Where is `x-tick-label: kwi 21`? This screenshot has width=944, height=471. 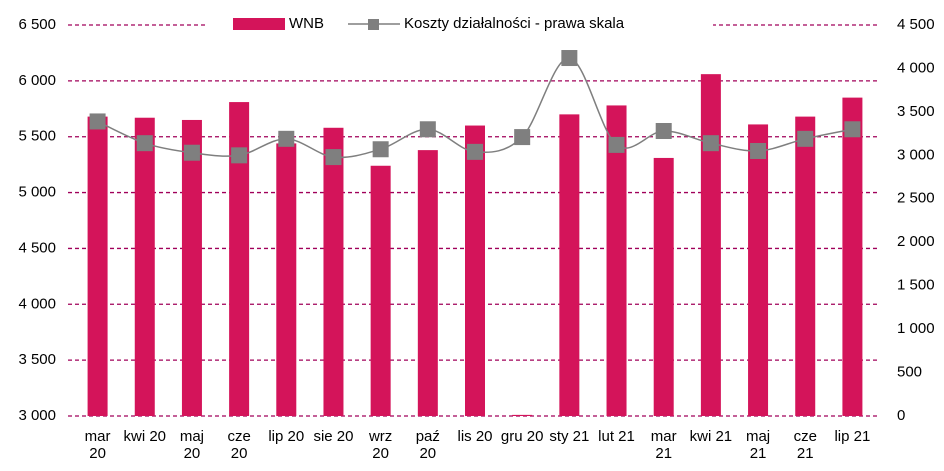 x-tick-label: kwi 21 is located at coordinates (711, 436).